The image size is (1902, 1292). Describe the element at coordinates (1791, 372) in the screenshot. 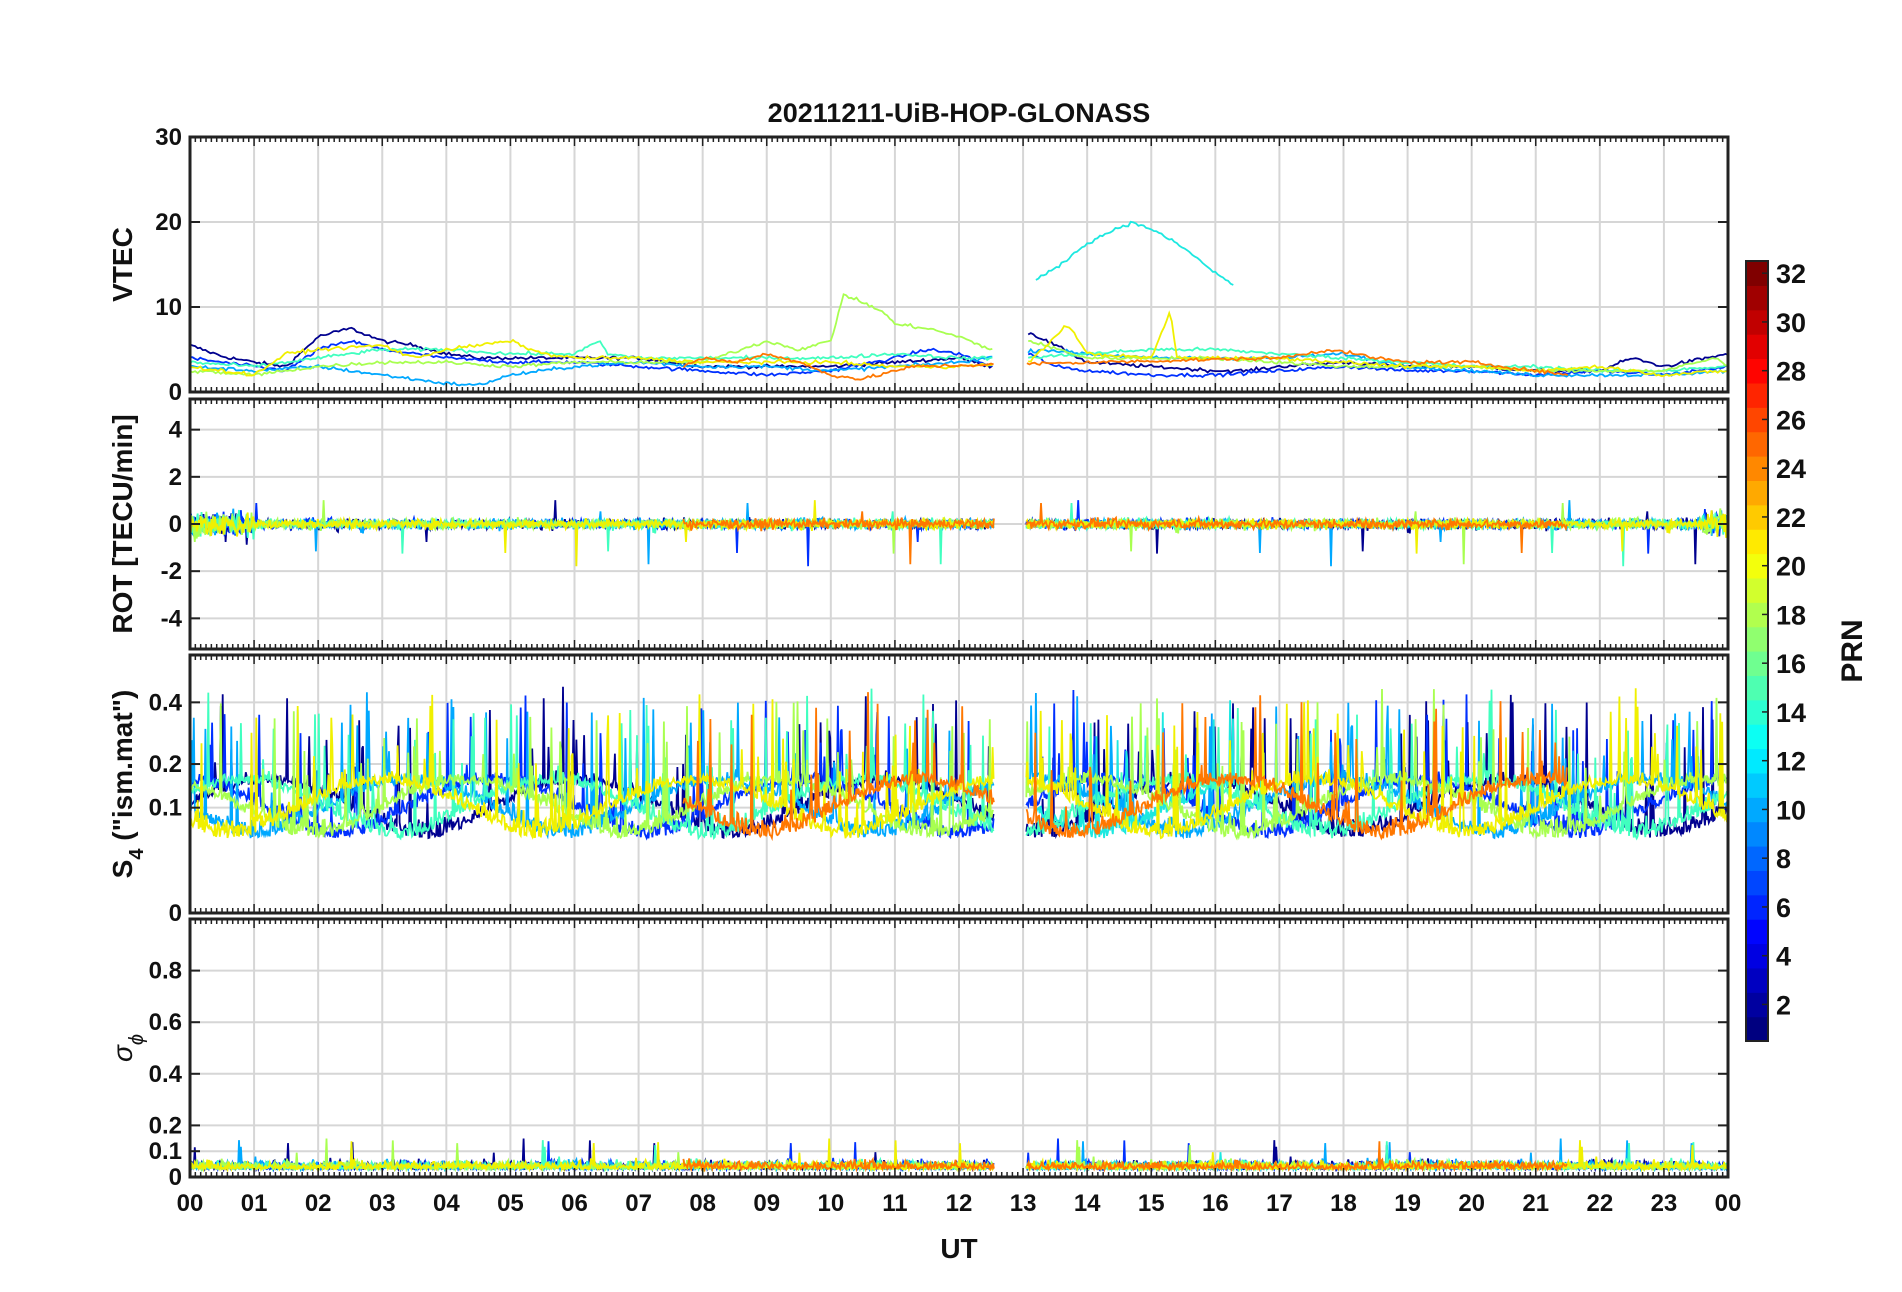

I see `colorbar-tick-label: 28` at that location.